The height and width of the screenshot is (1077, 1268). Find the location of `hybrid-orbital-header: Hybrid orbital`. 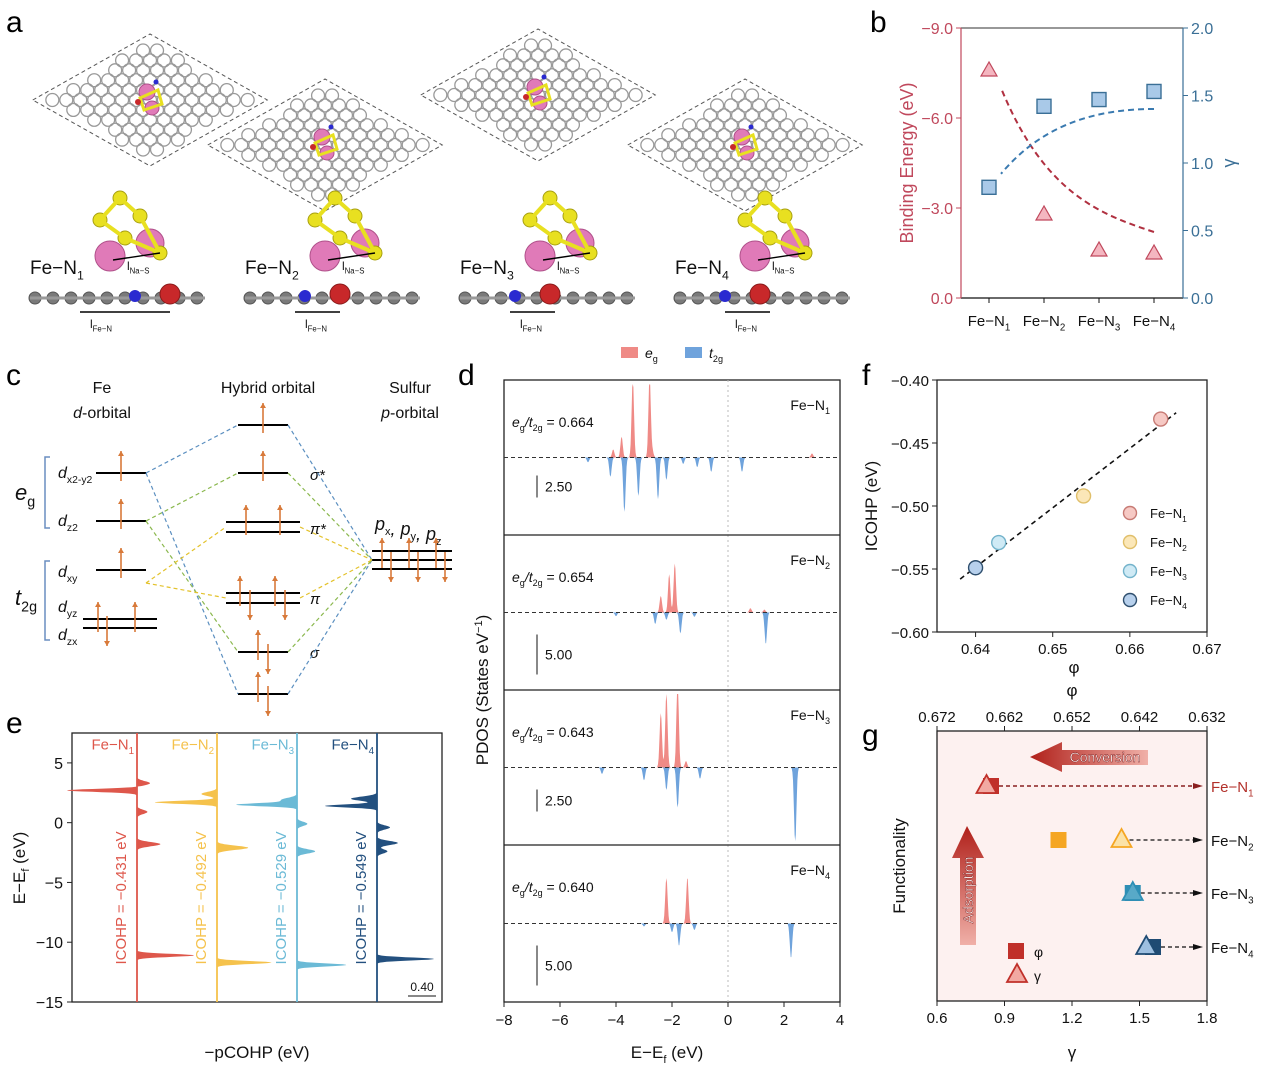

hybrid-orbital-header: Hybrid orbital is located at coordinates (268, 388).